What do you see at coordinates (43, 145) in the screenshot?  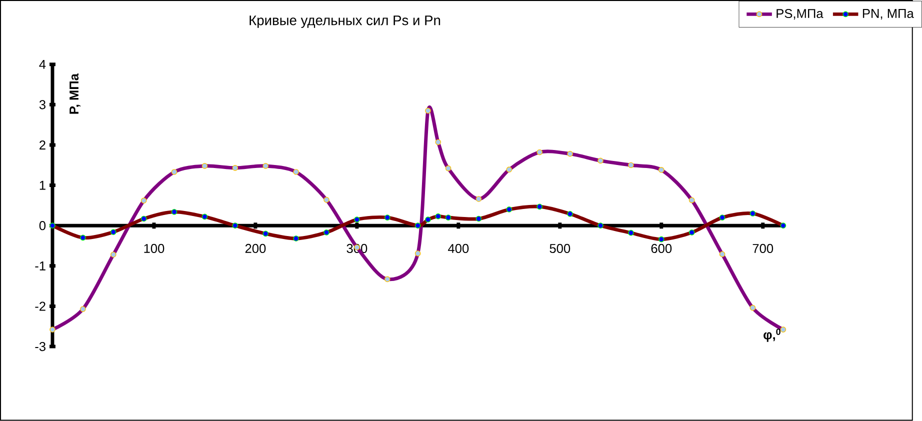 I see `y-tick-label: 2` at bounding box center [43, 145].